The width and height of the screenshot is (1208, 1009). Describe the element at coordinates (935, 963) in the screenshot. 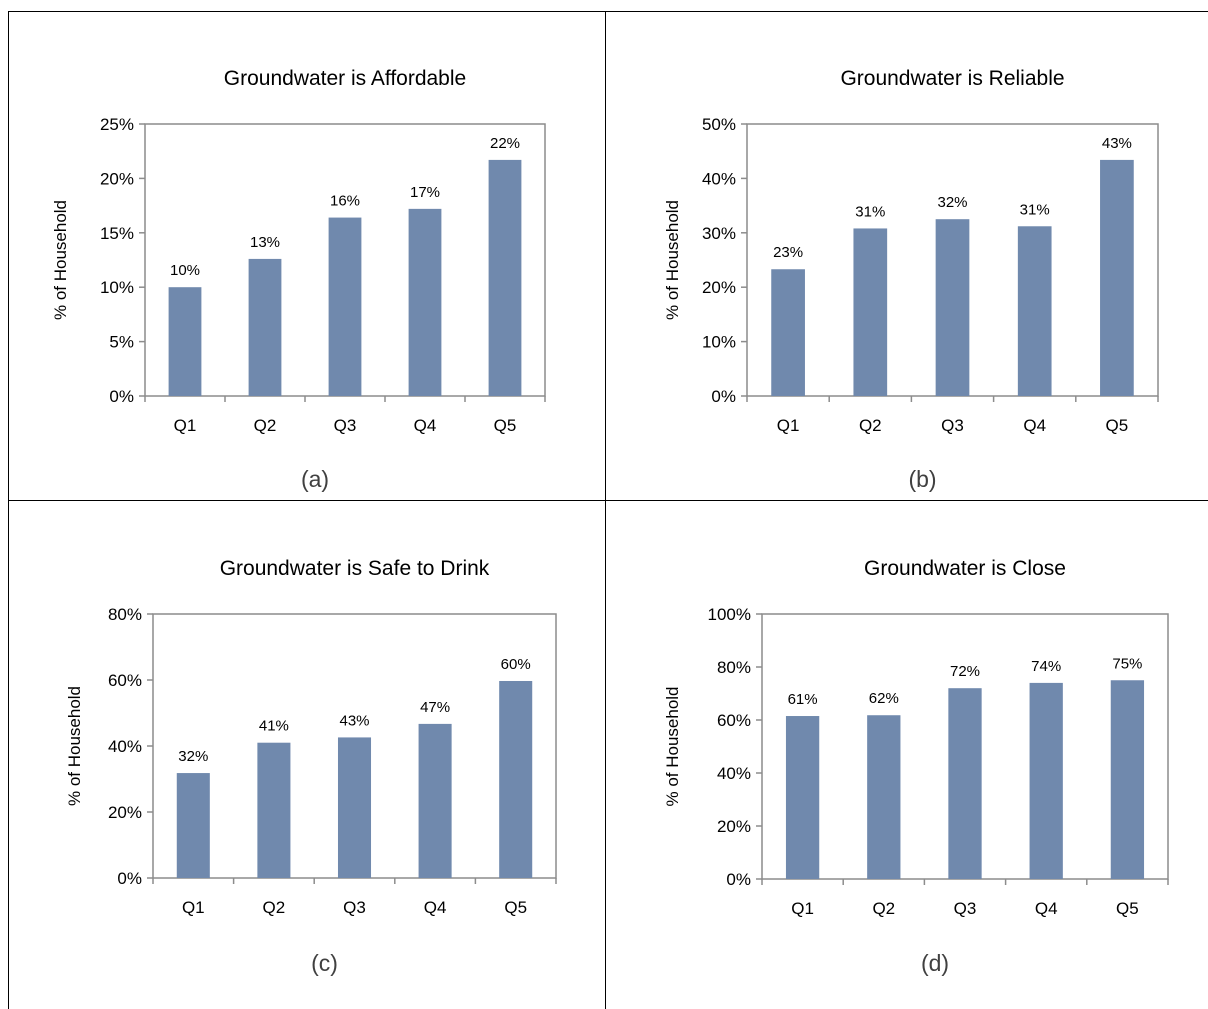

I see `panel-caption: (d)` at that location.